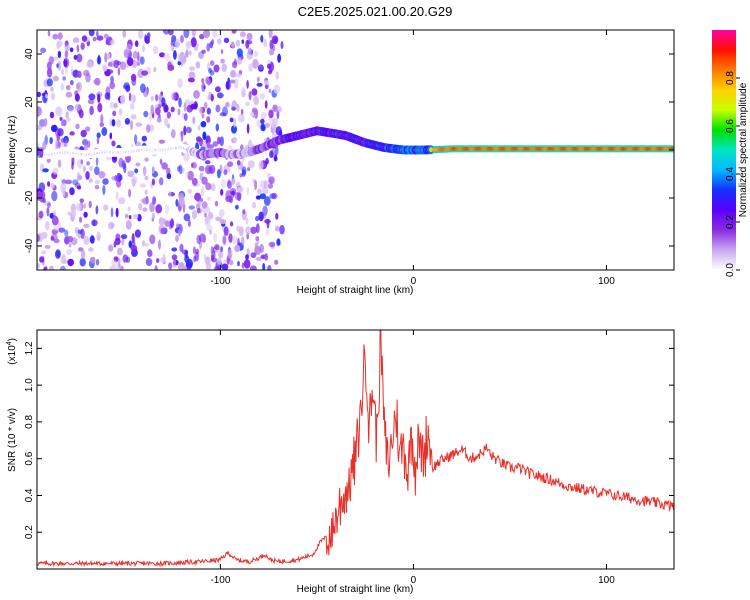 This screenshot has width=750, height=600. What do you see at coordinates (29, 54) in the screenshot?
I see `y-tick-label: 40` at bounding box center [29, 54].